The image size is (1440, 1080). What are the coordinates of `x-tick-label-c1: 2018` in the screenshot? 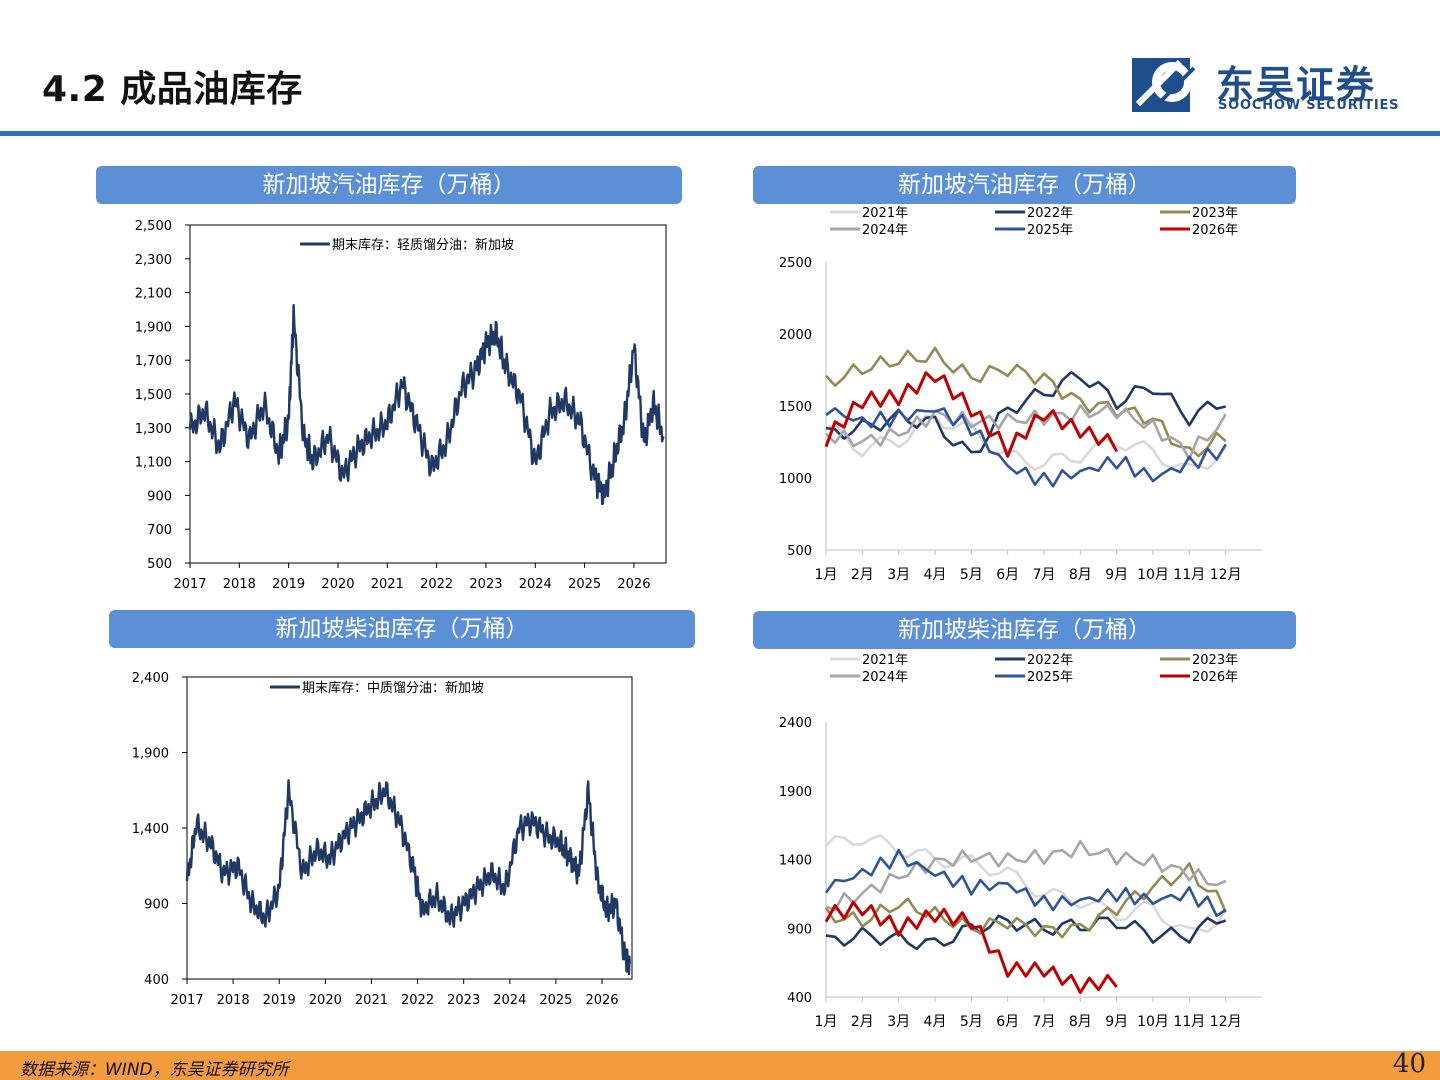 It's located at (239, 584).